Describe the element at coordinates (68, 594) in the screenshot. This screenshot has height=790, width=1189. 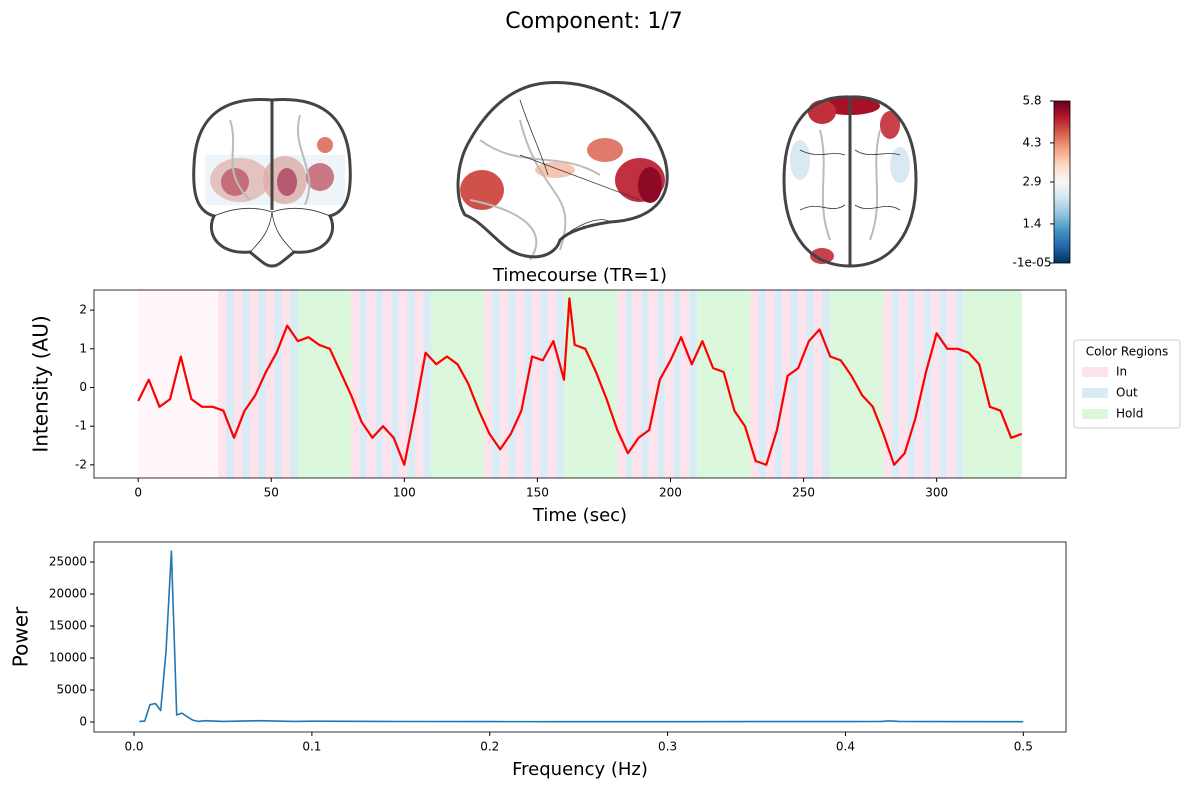
I see `y-tick-label: 20000` at that location.